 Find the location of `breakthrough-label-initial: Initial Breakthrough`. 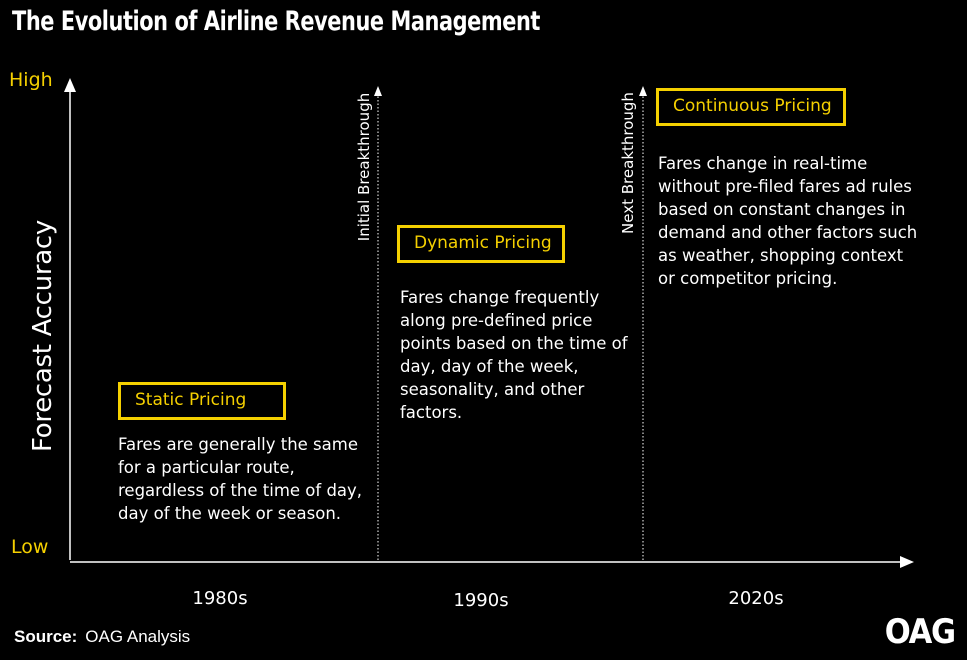

breakthrough-label-initial: Initial Breakthrough is located at coordinates (364, 167).